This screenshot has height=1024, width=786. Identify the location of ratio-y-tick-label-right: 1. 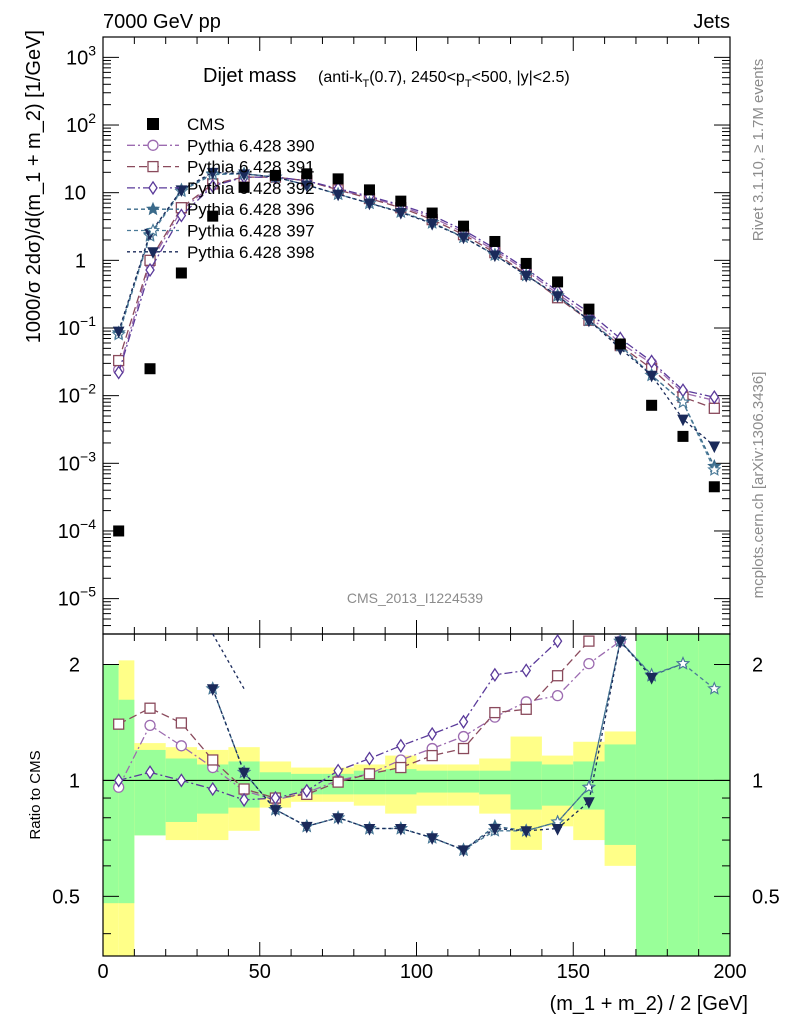
(757, 781).